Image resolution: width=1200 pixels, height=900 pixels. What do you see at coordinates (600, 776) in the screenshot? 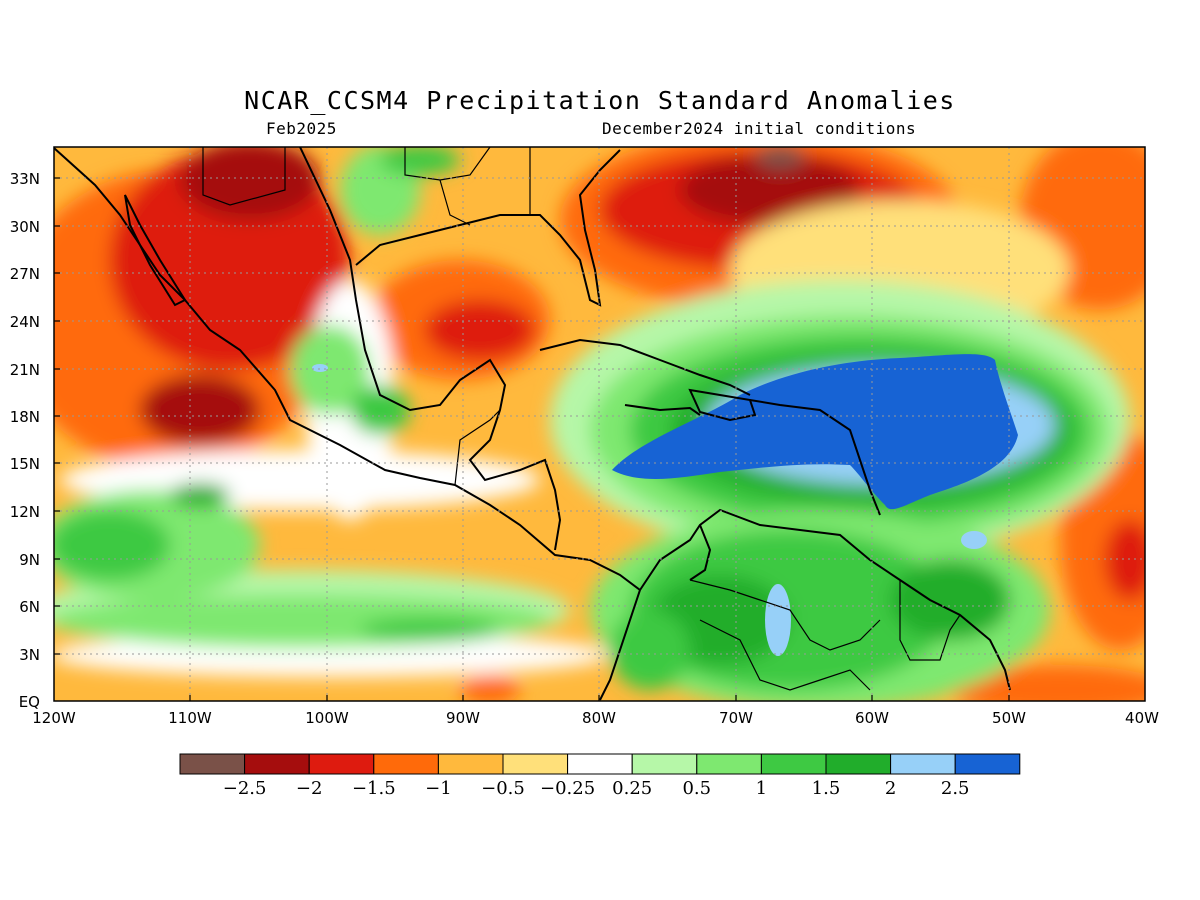
I see `colorbar: −2.5 −2 −1.5 −1 −0.5 −0.25 0.25 0.5 1 1.5 2 2.5` at bounding box center [600, 776].